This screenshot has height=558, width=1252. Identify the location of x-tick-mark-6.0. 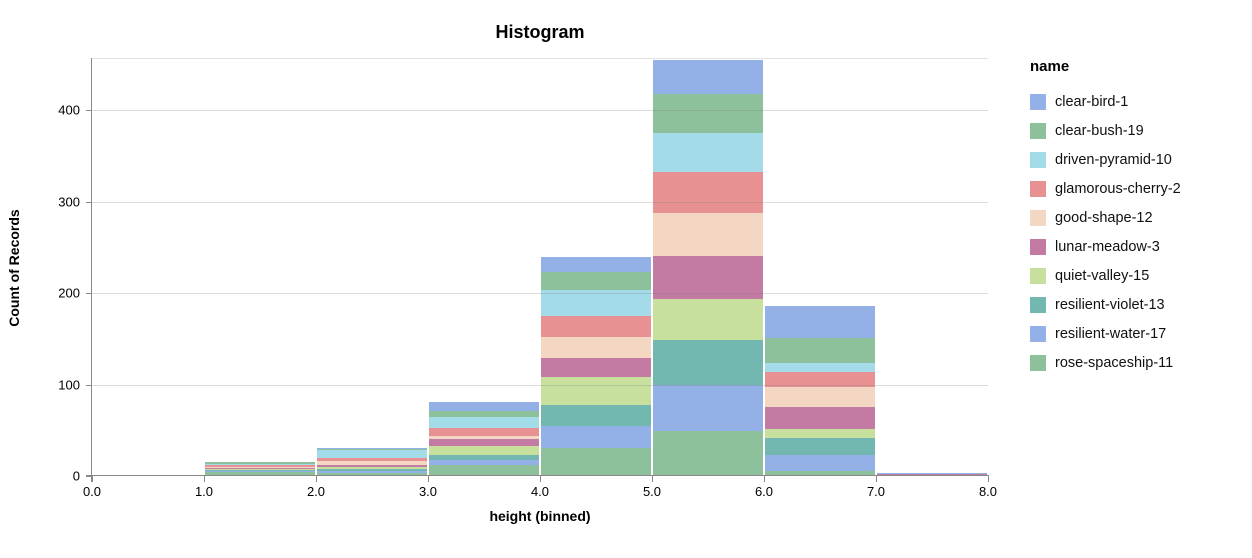
(764, 479).